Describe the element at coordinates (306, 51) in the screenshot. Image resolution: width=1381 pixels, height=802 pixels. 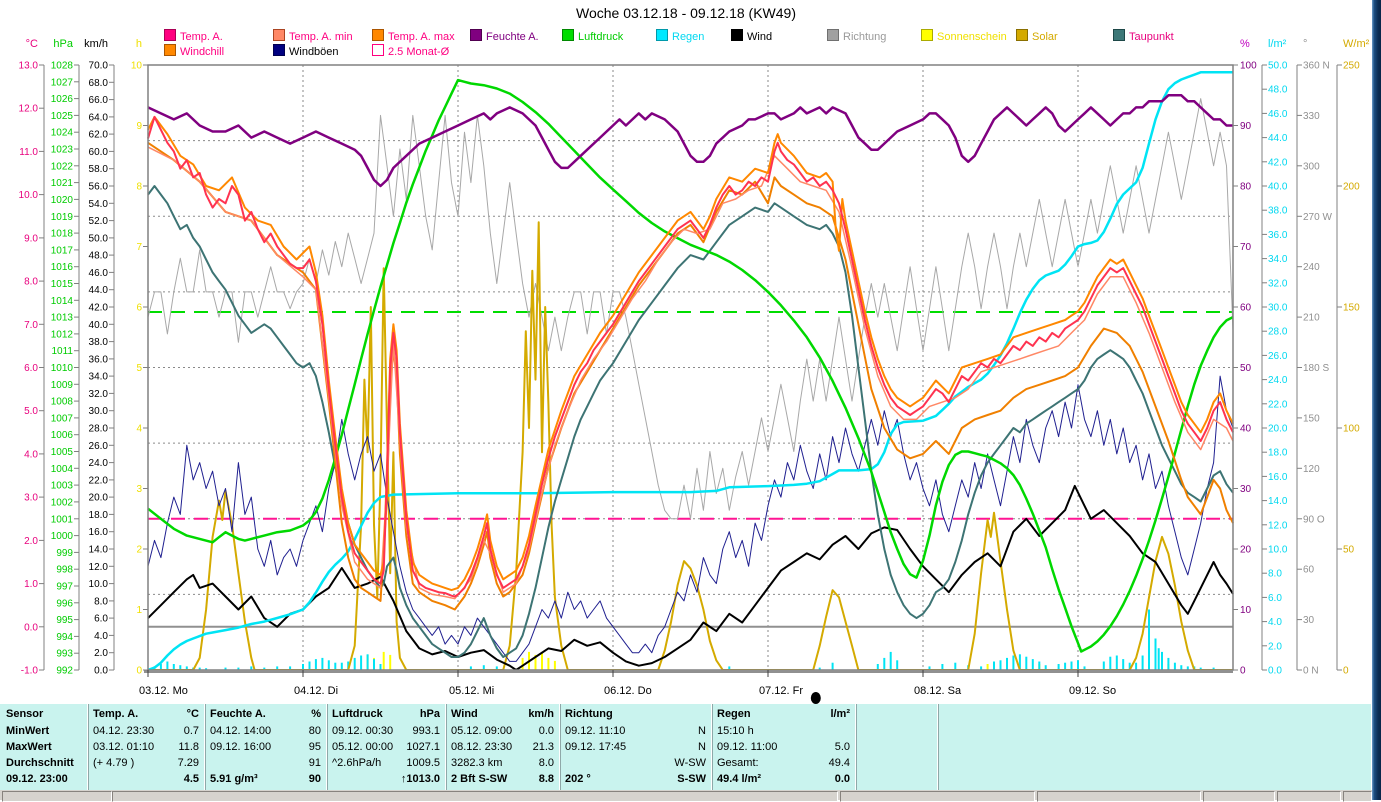
I see `legend-item-windb-en: Windböen` at that location.